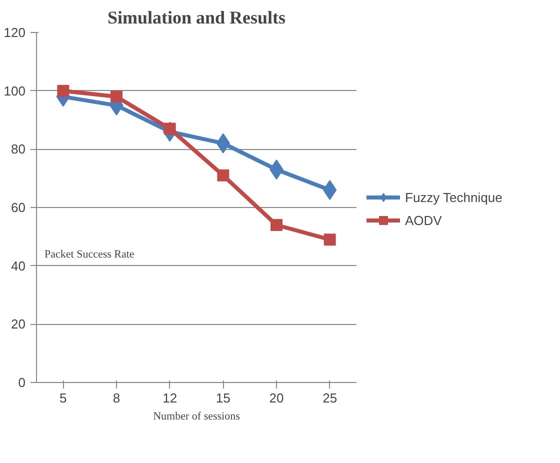 The image size is (560, 463). Describe the element at coordinates (196, 416) in the screenshot. I see `x-axis-title: Number of sessions` at that location.